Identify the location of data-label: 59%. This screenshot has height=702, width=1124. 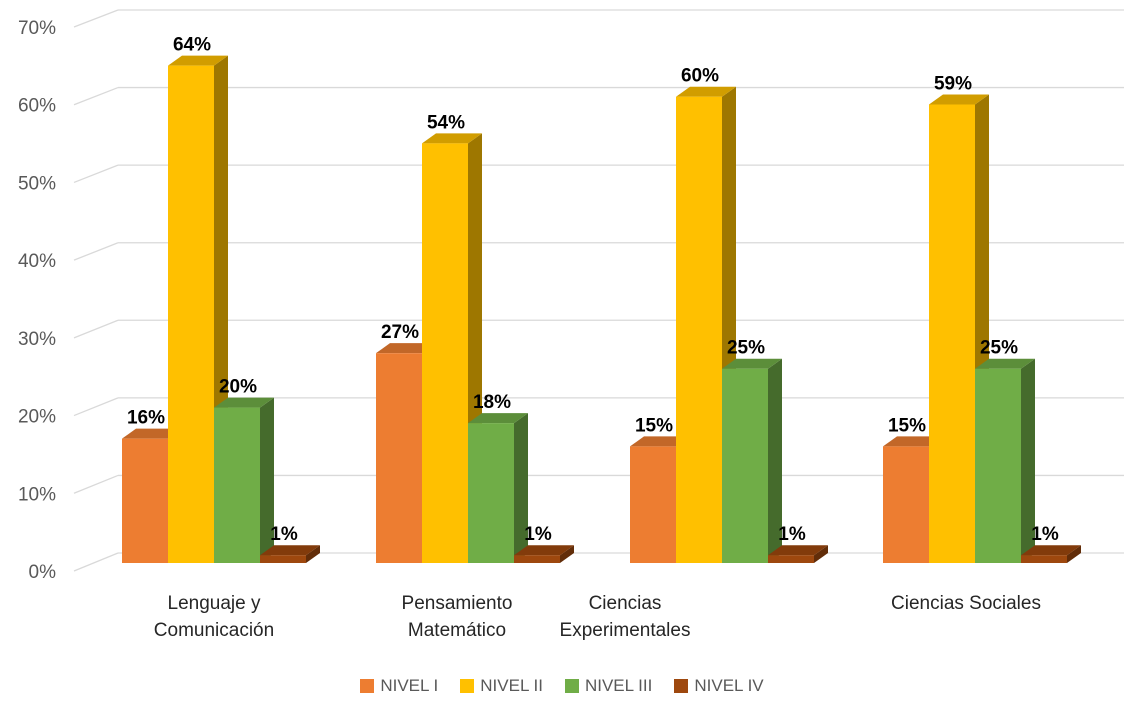
(953, 83).